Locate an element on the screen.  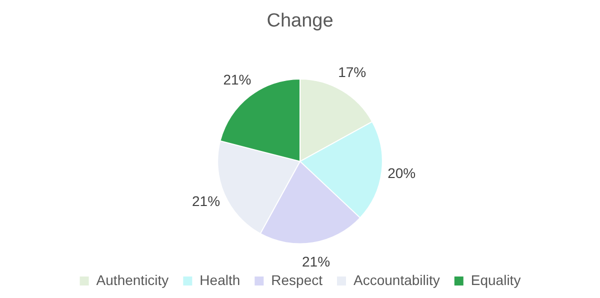
legend-label: Equality is located at coordinates (495, 280).